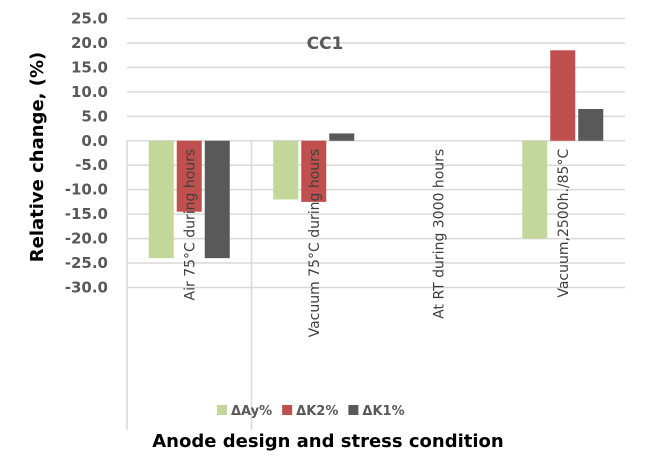  Describe the element at coordinates (325, 44) in the screenshot. I see `chart-title: CC1` at that location.